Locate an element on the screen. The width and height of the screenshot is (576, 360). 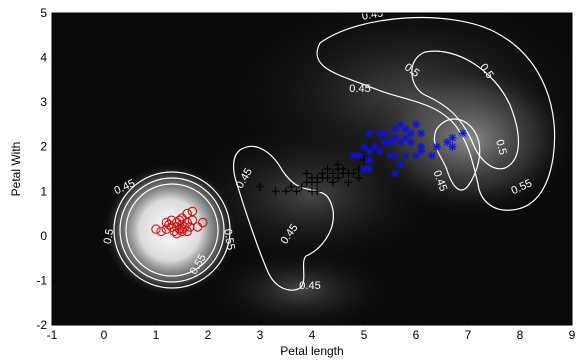
y-tick-label: 0 is located at coordinates (43, 236).